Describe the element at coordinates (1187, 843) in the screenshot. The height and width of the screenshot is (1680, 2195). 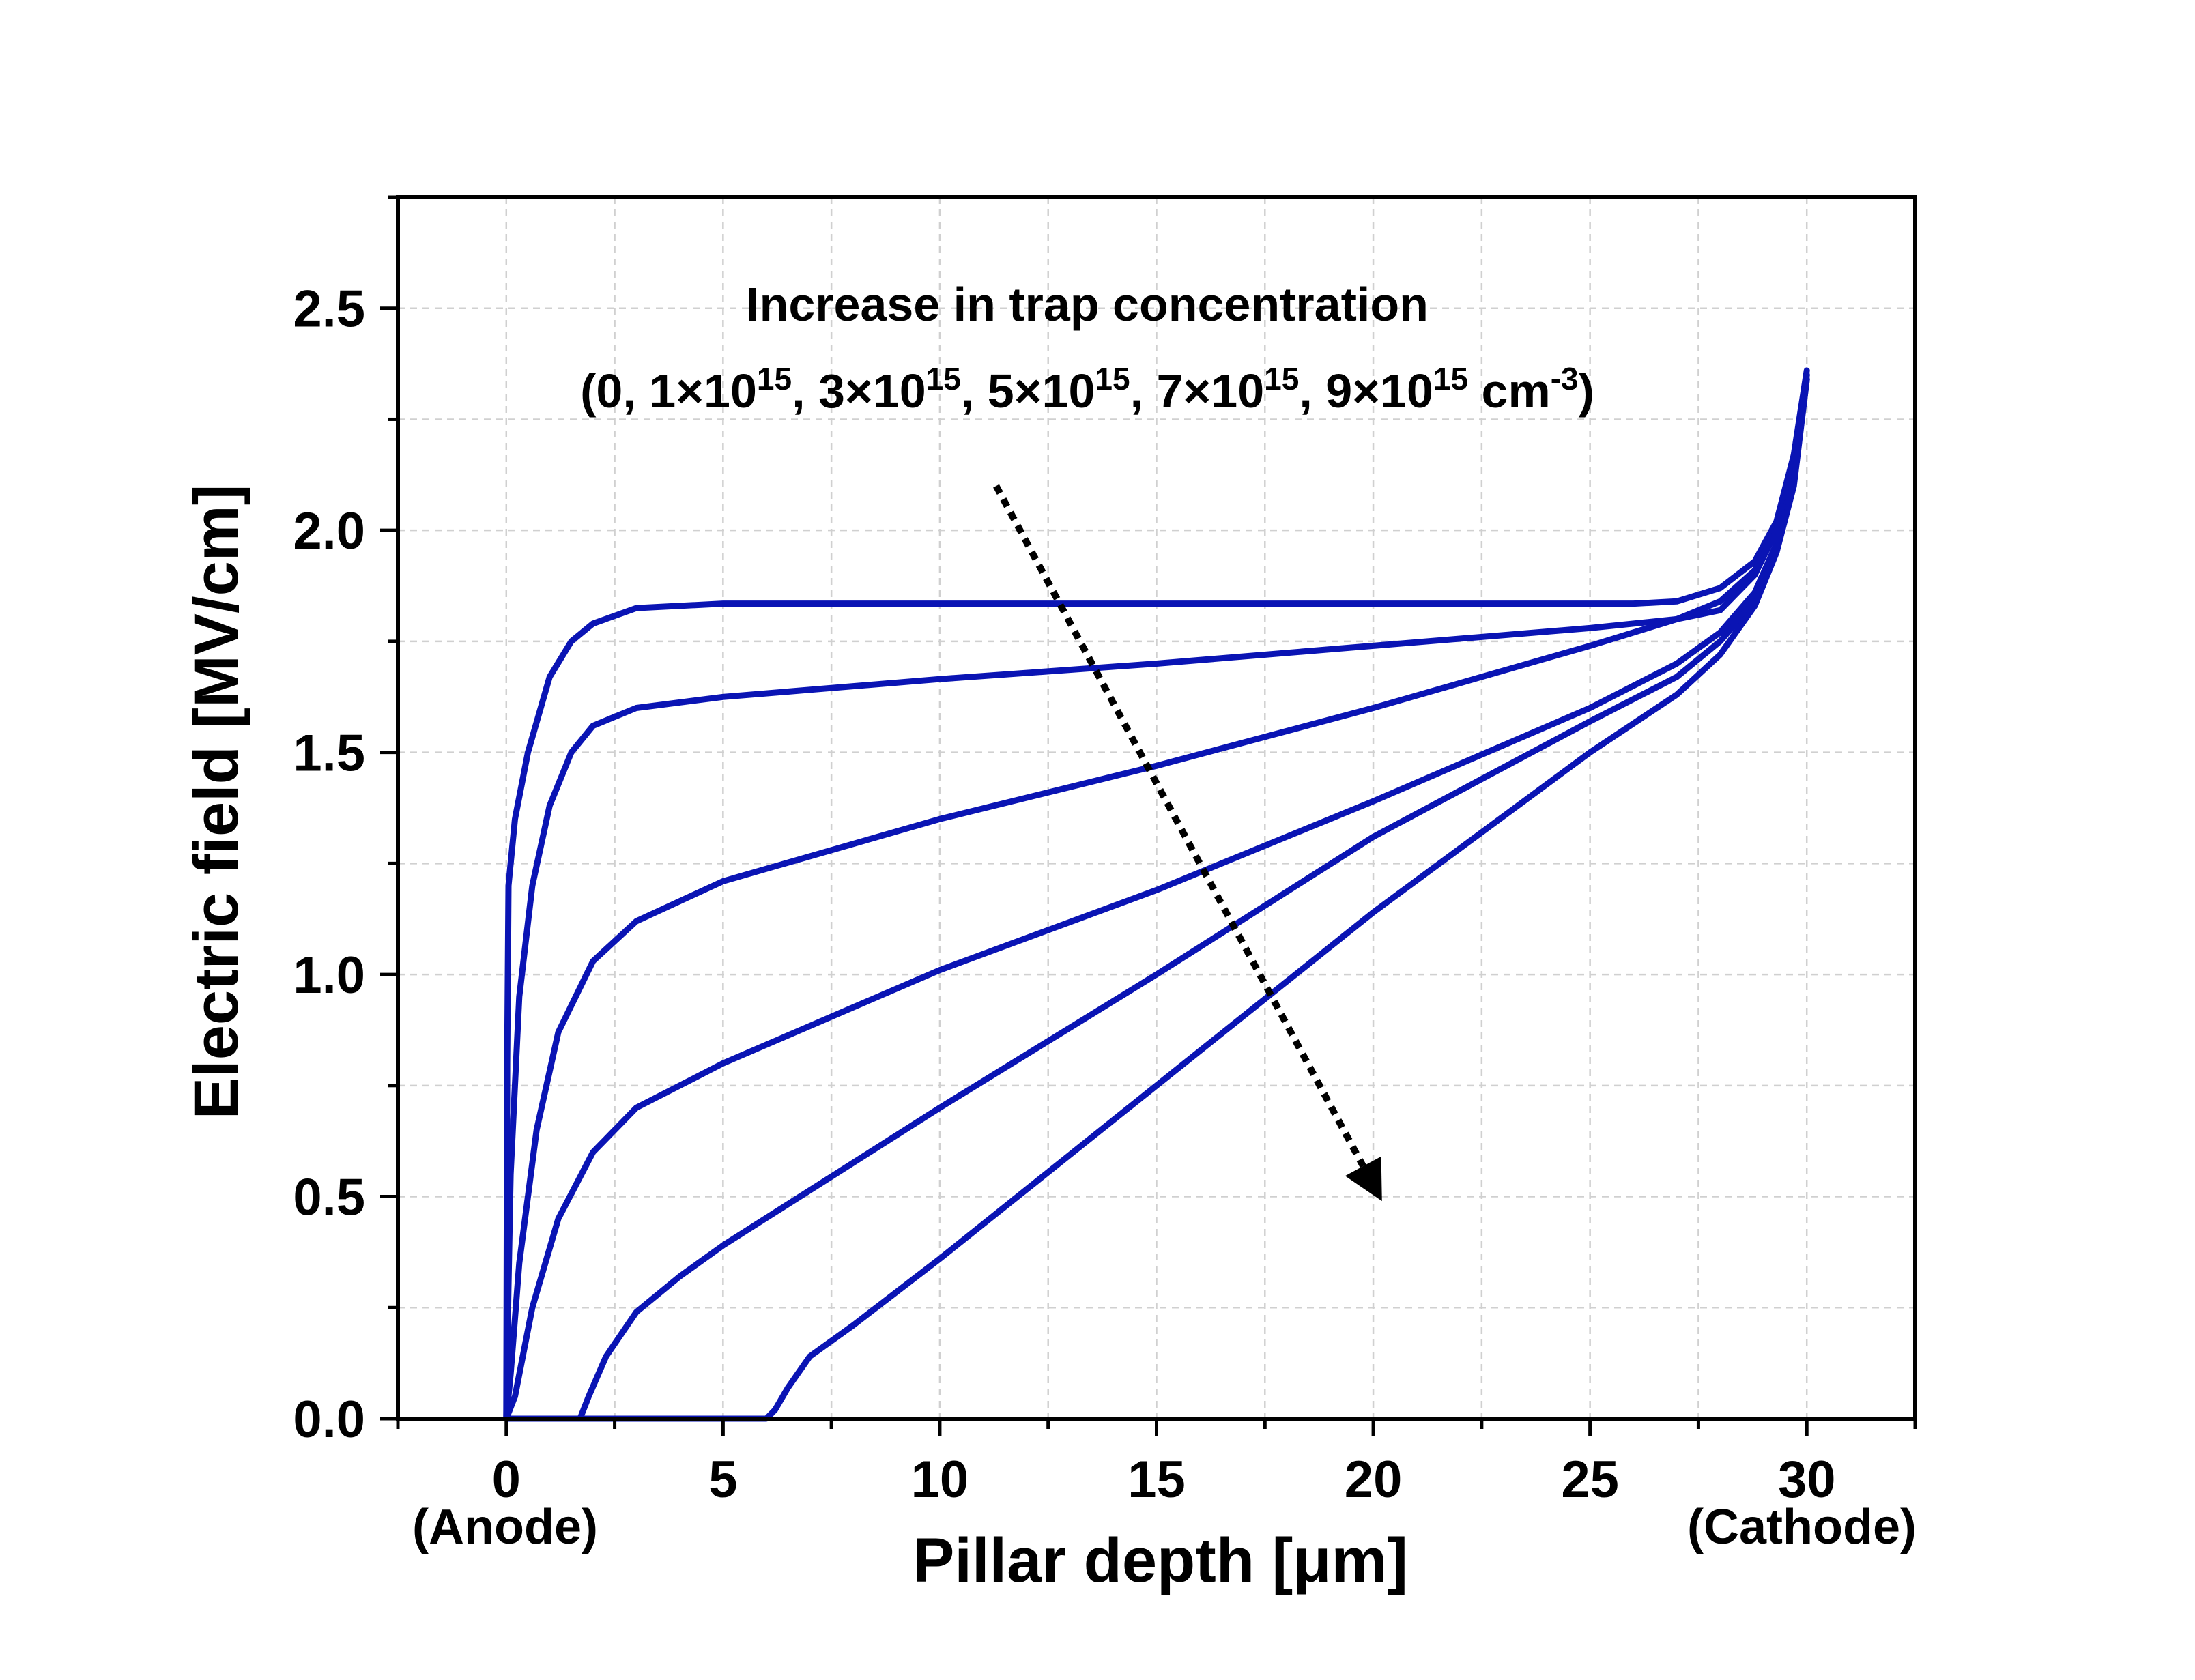
I see `trend-arrow` at that location.